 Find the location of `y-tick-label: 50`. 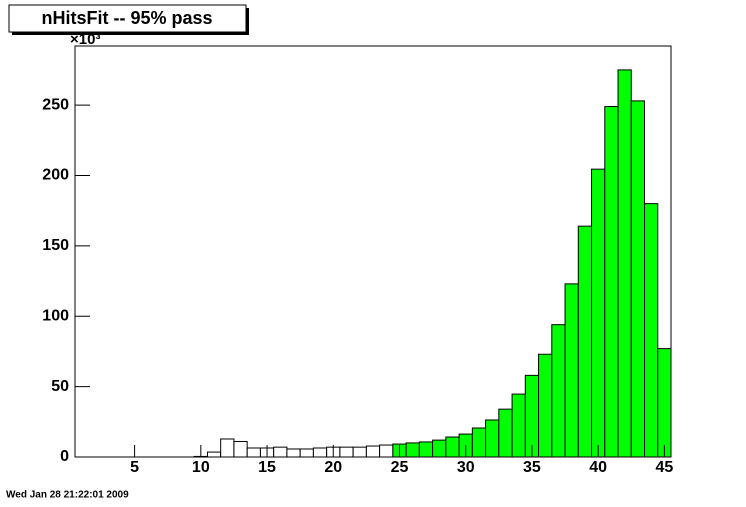

y-tick-label: 50 is located at coordinates (60, 386).